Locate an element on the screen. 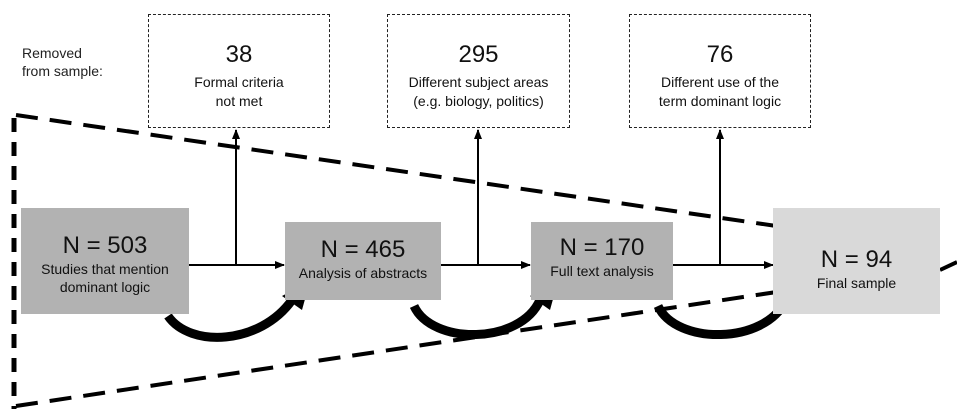 The image size is (957, 409). stage-box-abstracts: N = 465 Analysis of abstracts is located at coordinates (363, 261).